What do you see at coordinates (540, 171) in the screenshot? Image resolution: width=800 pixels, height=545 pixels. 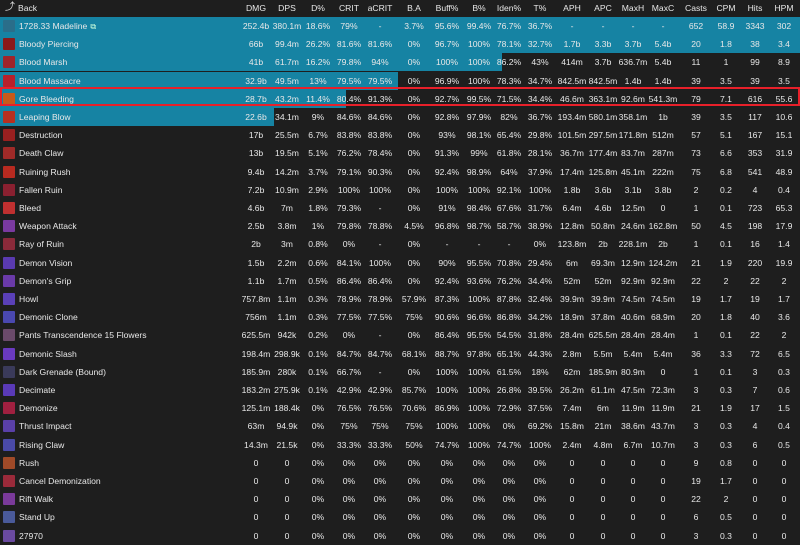 I see `cell-t-pct: 37.9%` at bounding box center [540, 171].